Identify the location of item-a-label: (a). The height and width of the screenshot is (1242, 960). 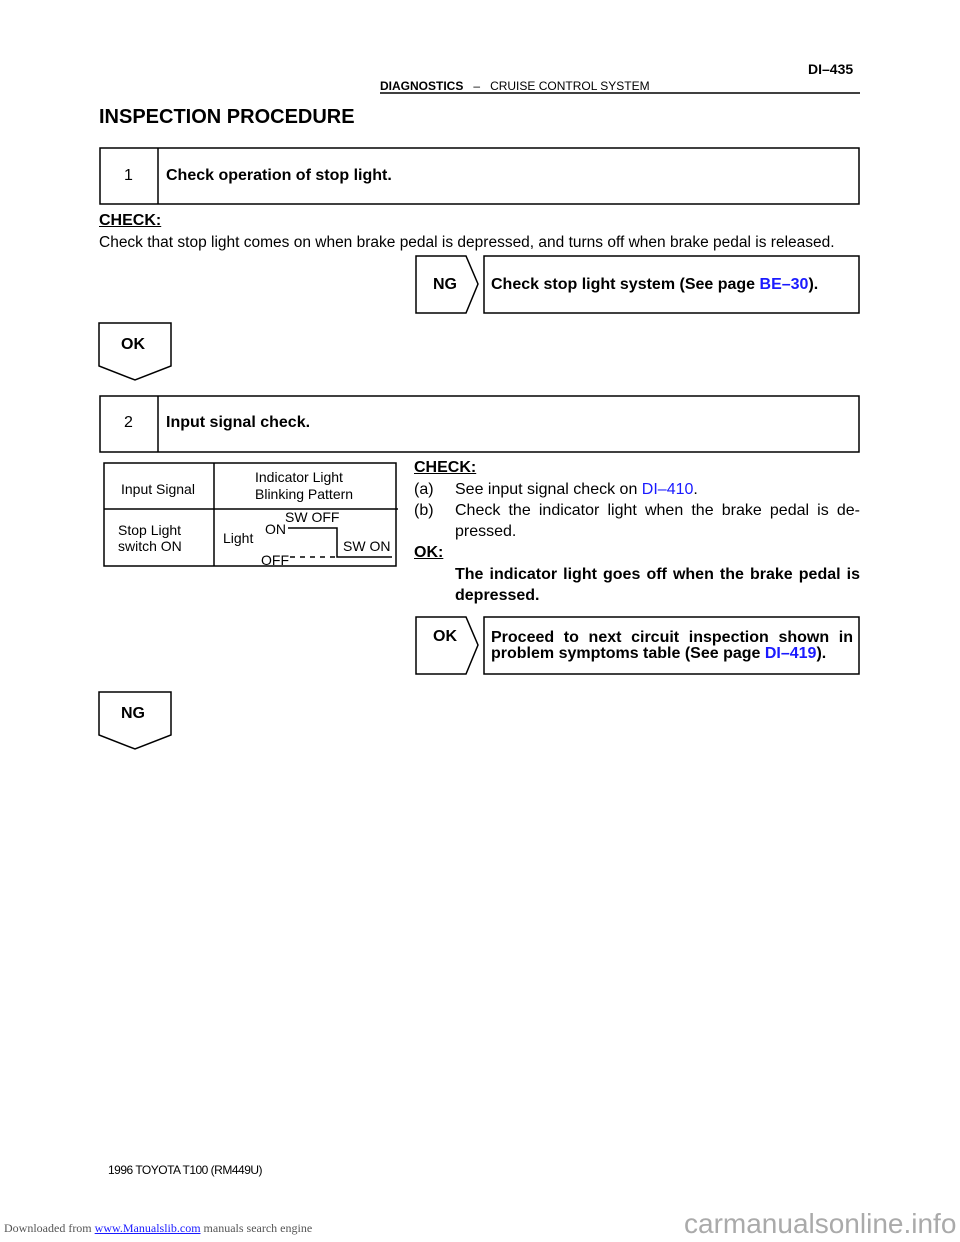
(424, 489).